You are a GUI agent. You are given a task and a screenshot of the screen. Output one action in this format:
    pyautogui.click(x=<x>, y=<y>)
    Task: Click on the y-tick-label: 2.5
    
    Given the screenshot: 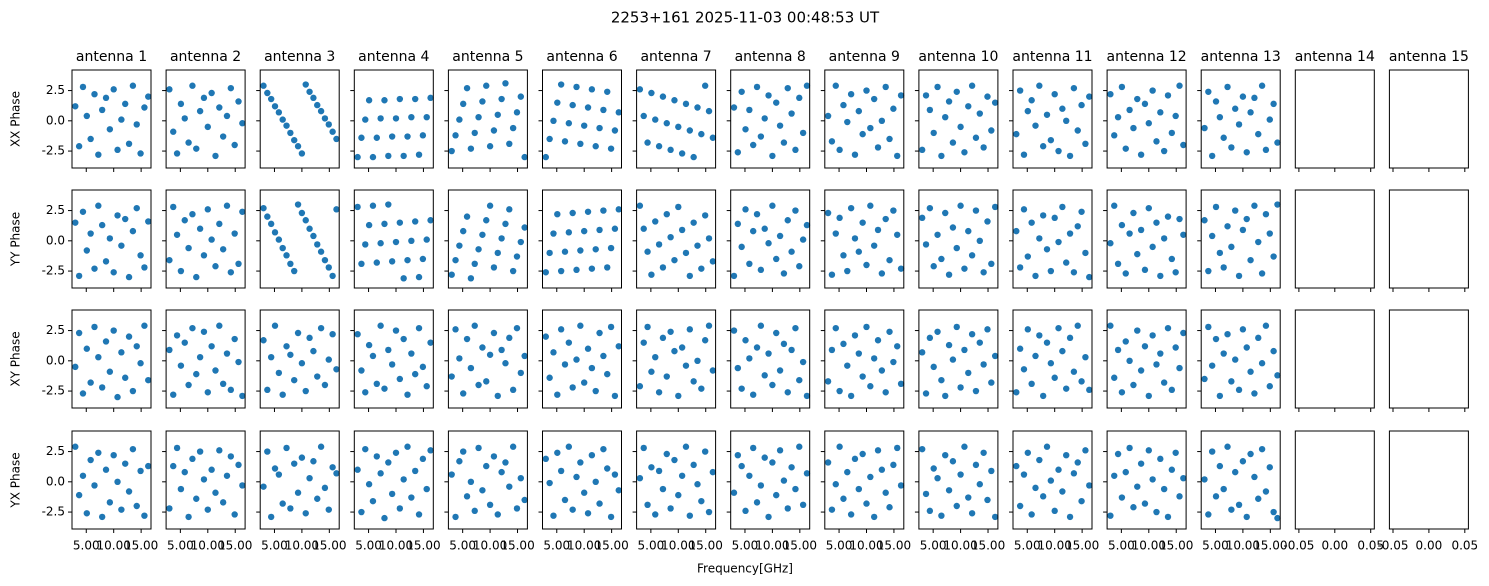 What is the action you would take?
    pyautogui.click(x=55, y=330)
    